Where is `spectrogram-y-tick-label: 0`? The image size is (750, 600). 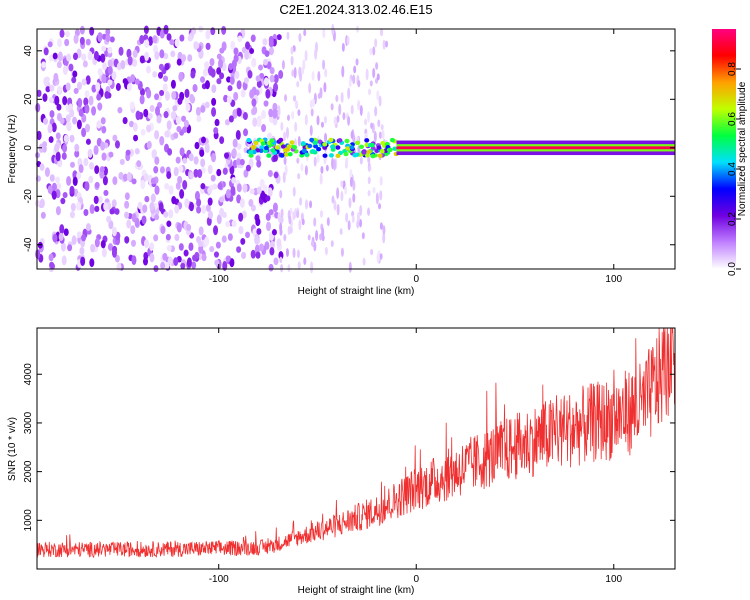
spectrogram-y-tick-label: 0 is located at coordinates (28, 148).